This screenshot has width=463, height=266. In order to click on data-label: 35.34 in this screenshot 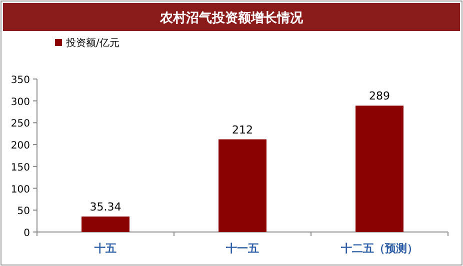, I will do `click(106, 207)`.